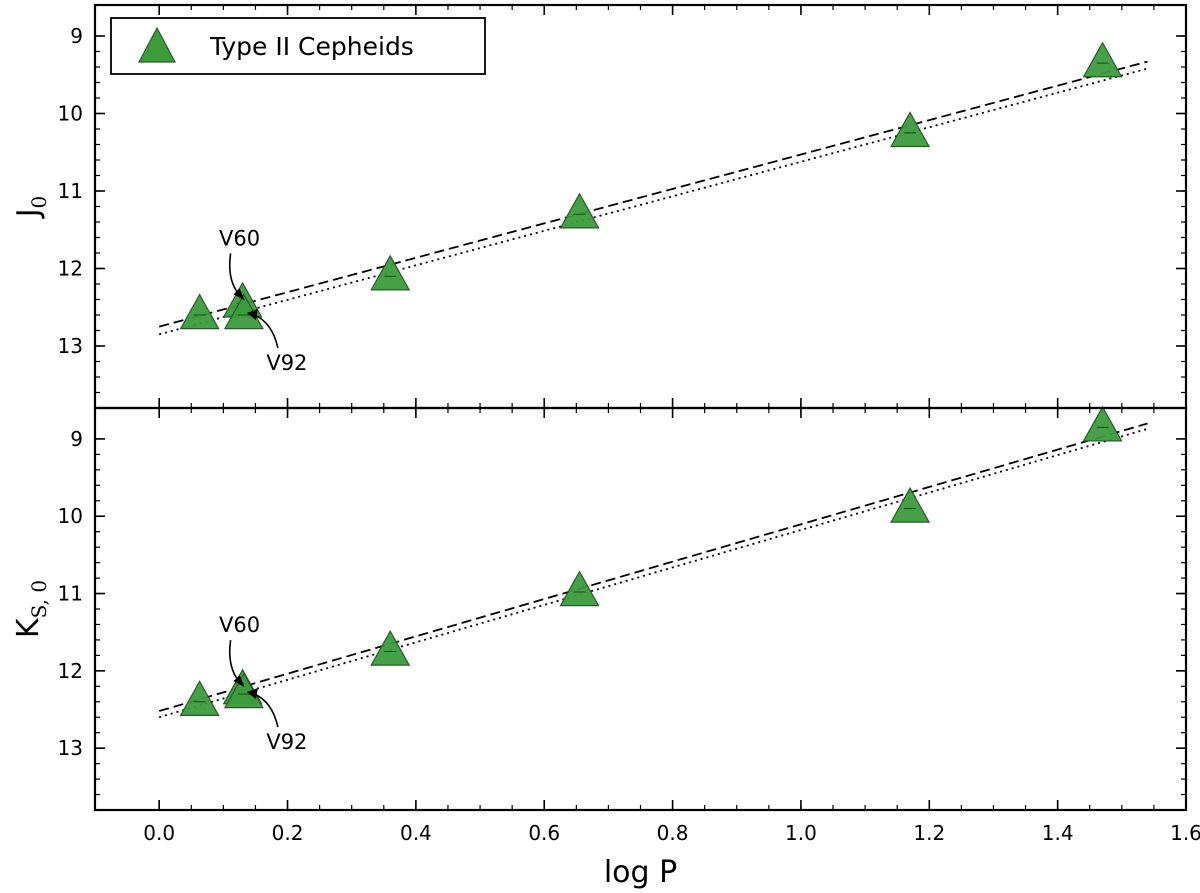  I want to click on legend: Type II Cepheids, so click(298, 46).